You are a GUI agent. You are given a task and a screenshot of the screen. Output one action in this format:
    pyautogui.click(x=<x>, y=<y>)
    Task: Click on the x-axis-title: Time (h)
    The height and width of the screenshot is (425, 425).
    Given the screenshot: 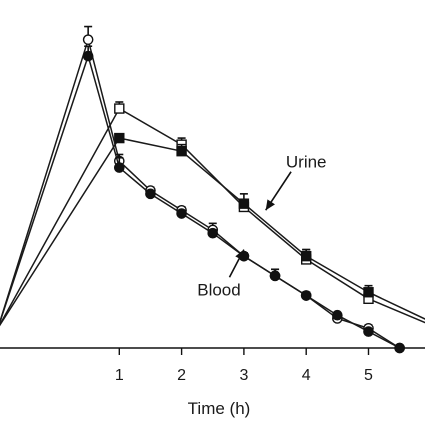 What is the action you would take?
    pyautogui.click(x=219, y=408)
    